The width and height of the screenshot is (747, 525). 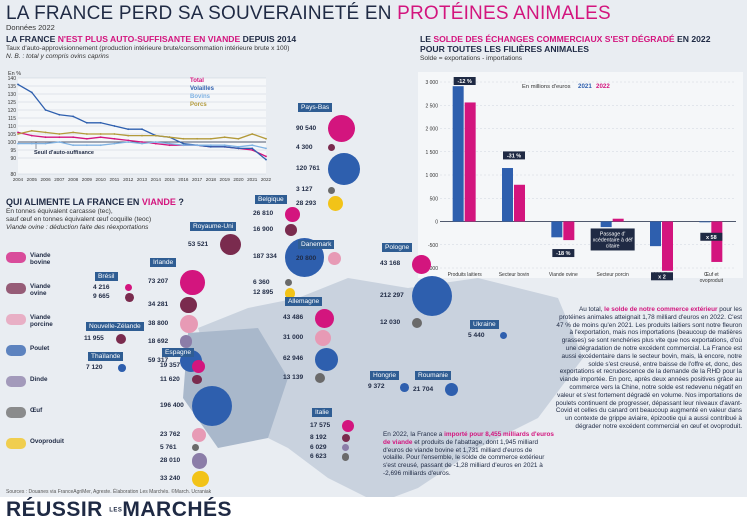 I want to click on deficit-box, so click(x=612, y=239).